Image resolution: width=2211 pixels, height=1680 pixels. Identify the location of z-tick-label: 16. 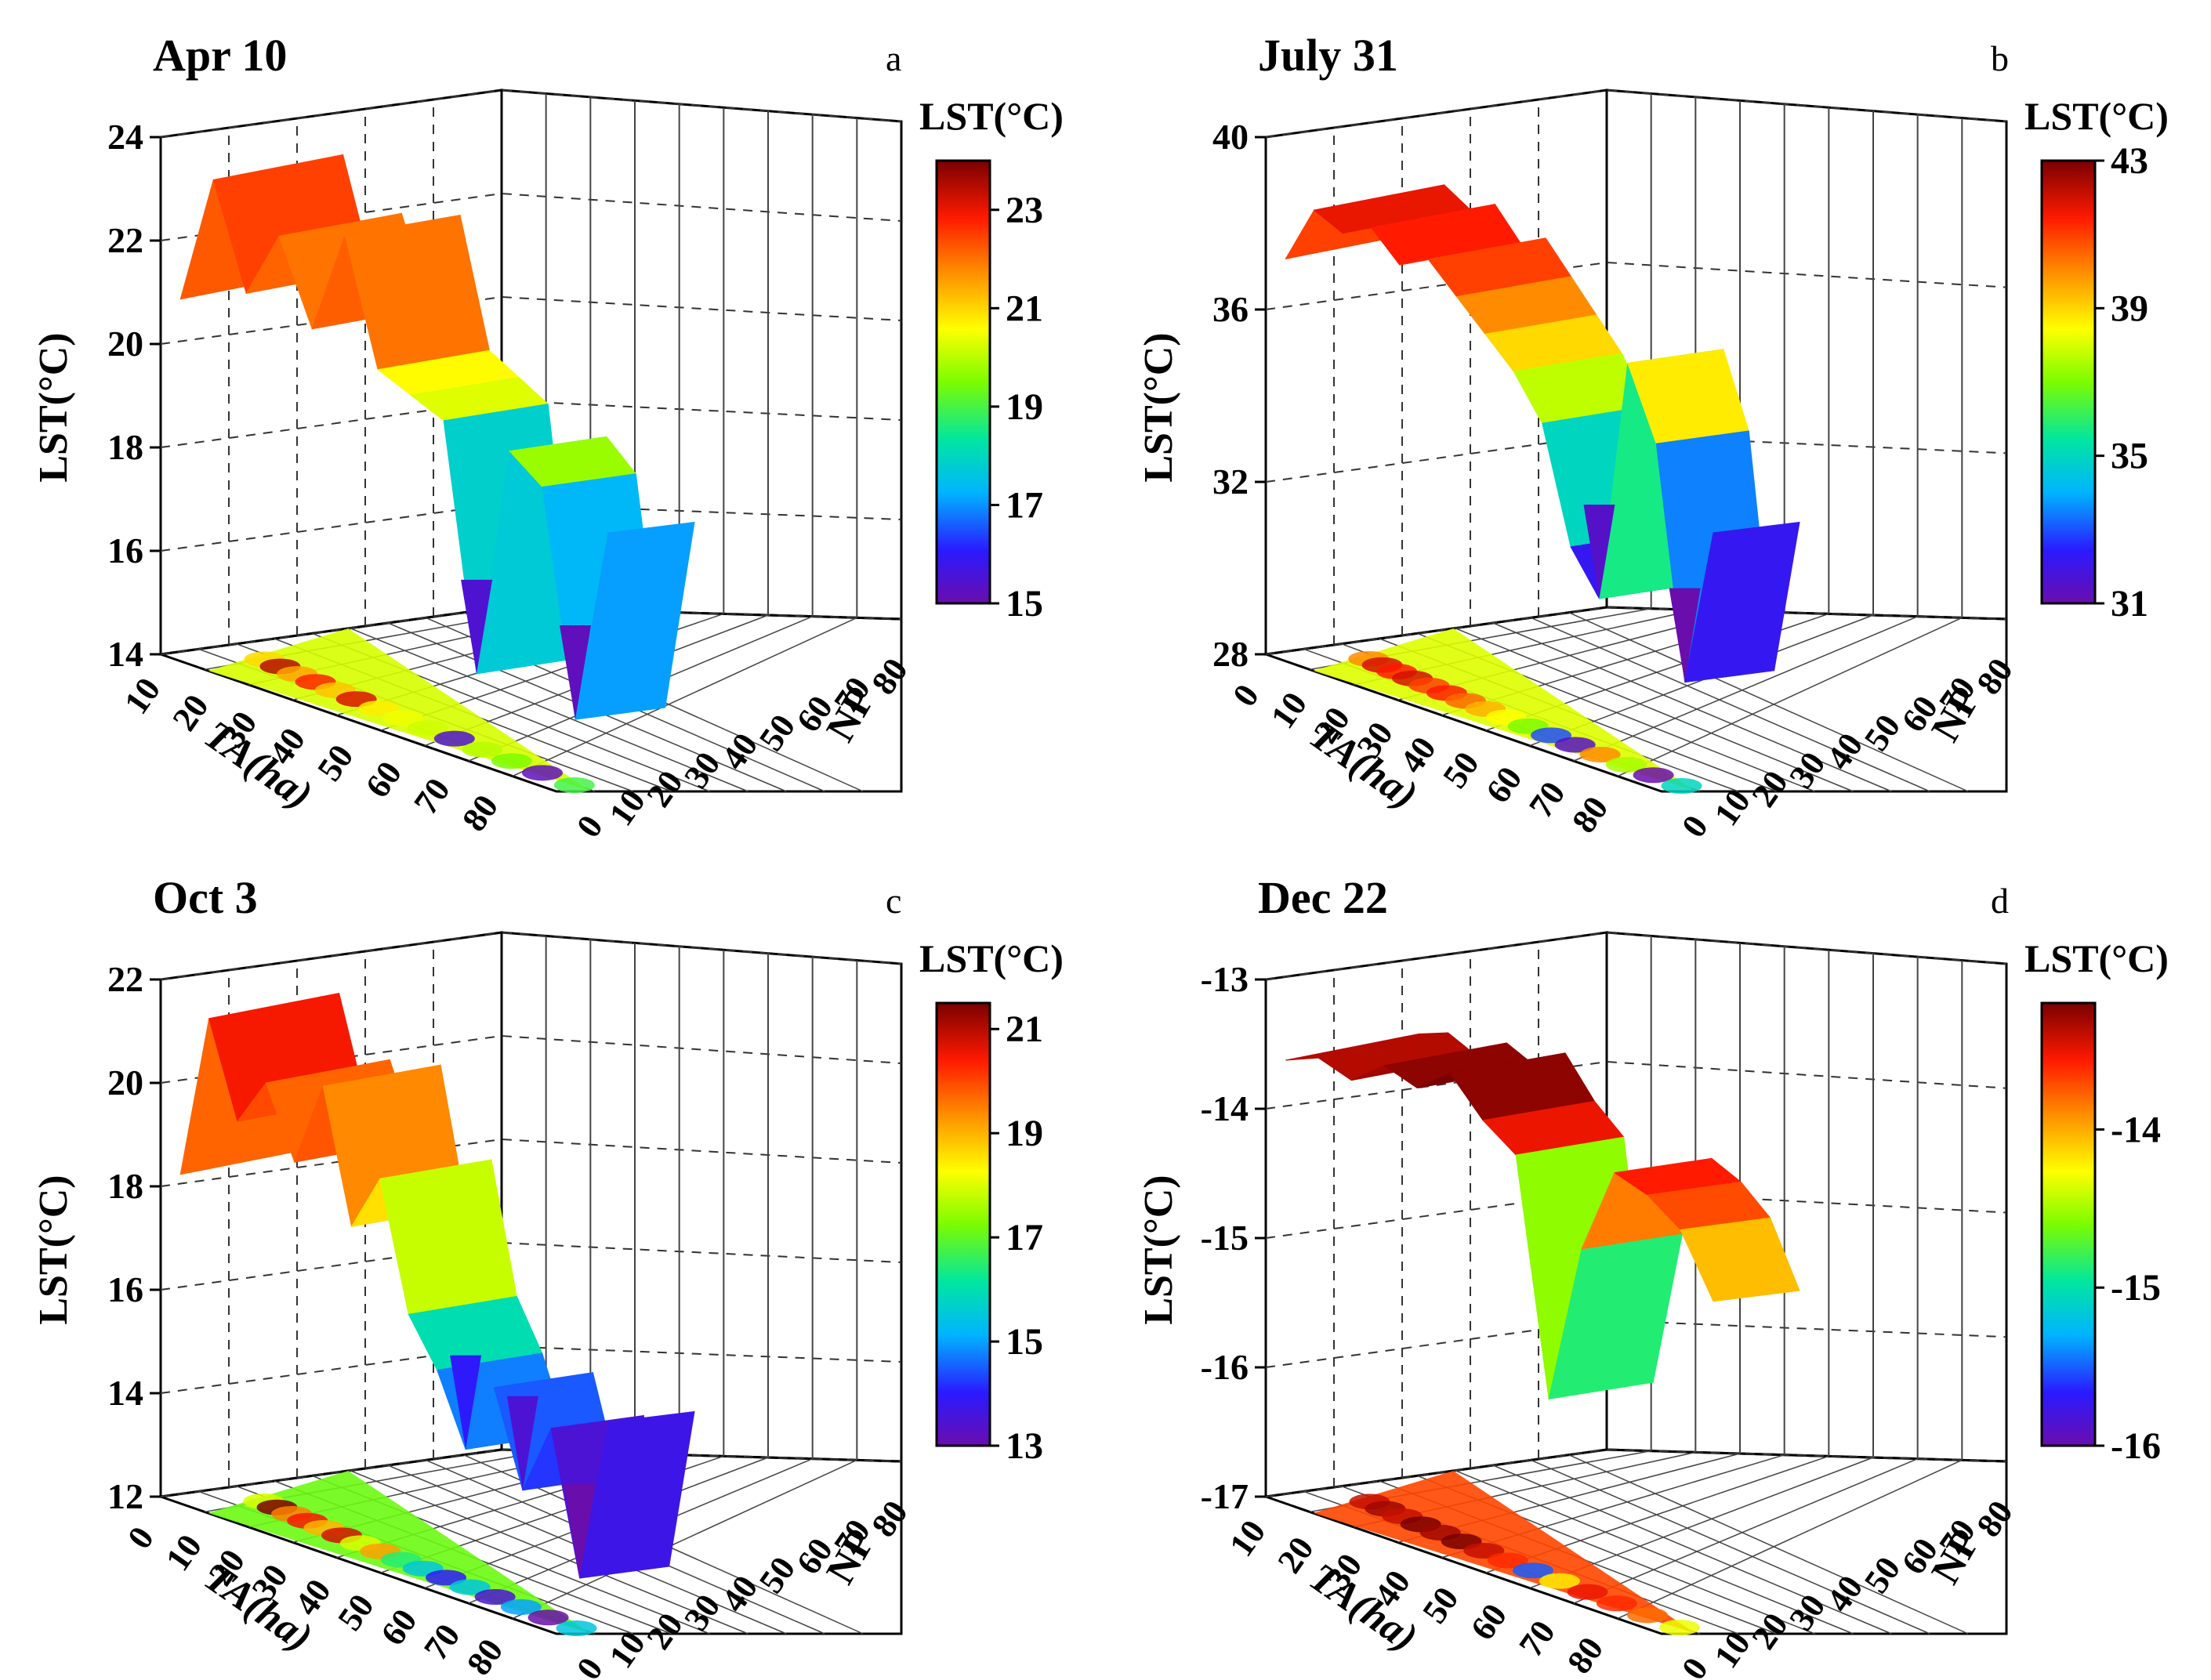
(125, 1289).